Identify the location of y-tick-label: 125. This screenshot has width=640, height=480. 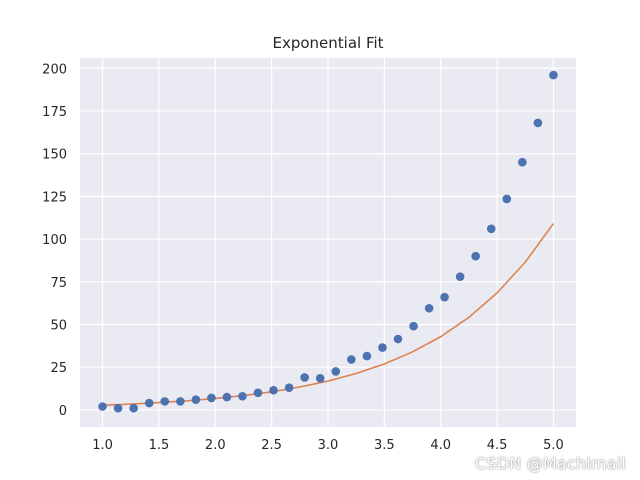
(54, 197).